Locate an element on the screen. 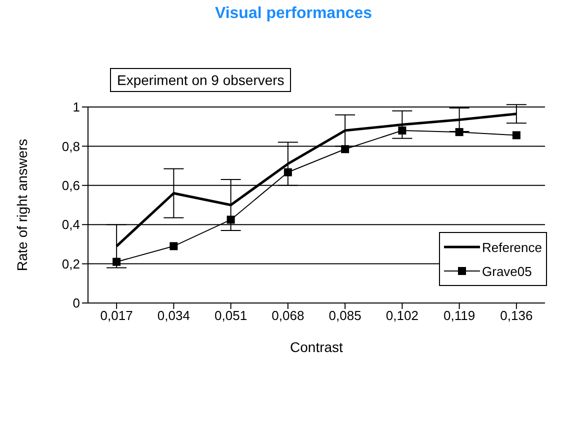  y-tick-label: 1 is located at coordinates (76, 107).